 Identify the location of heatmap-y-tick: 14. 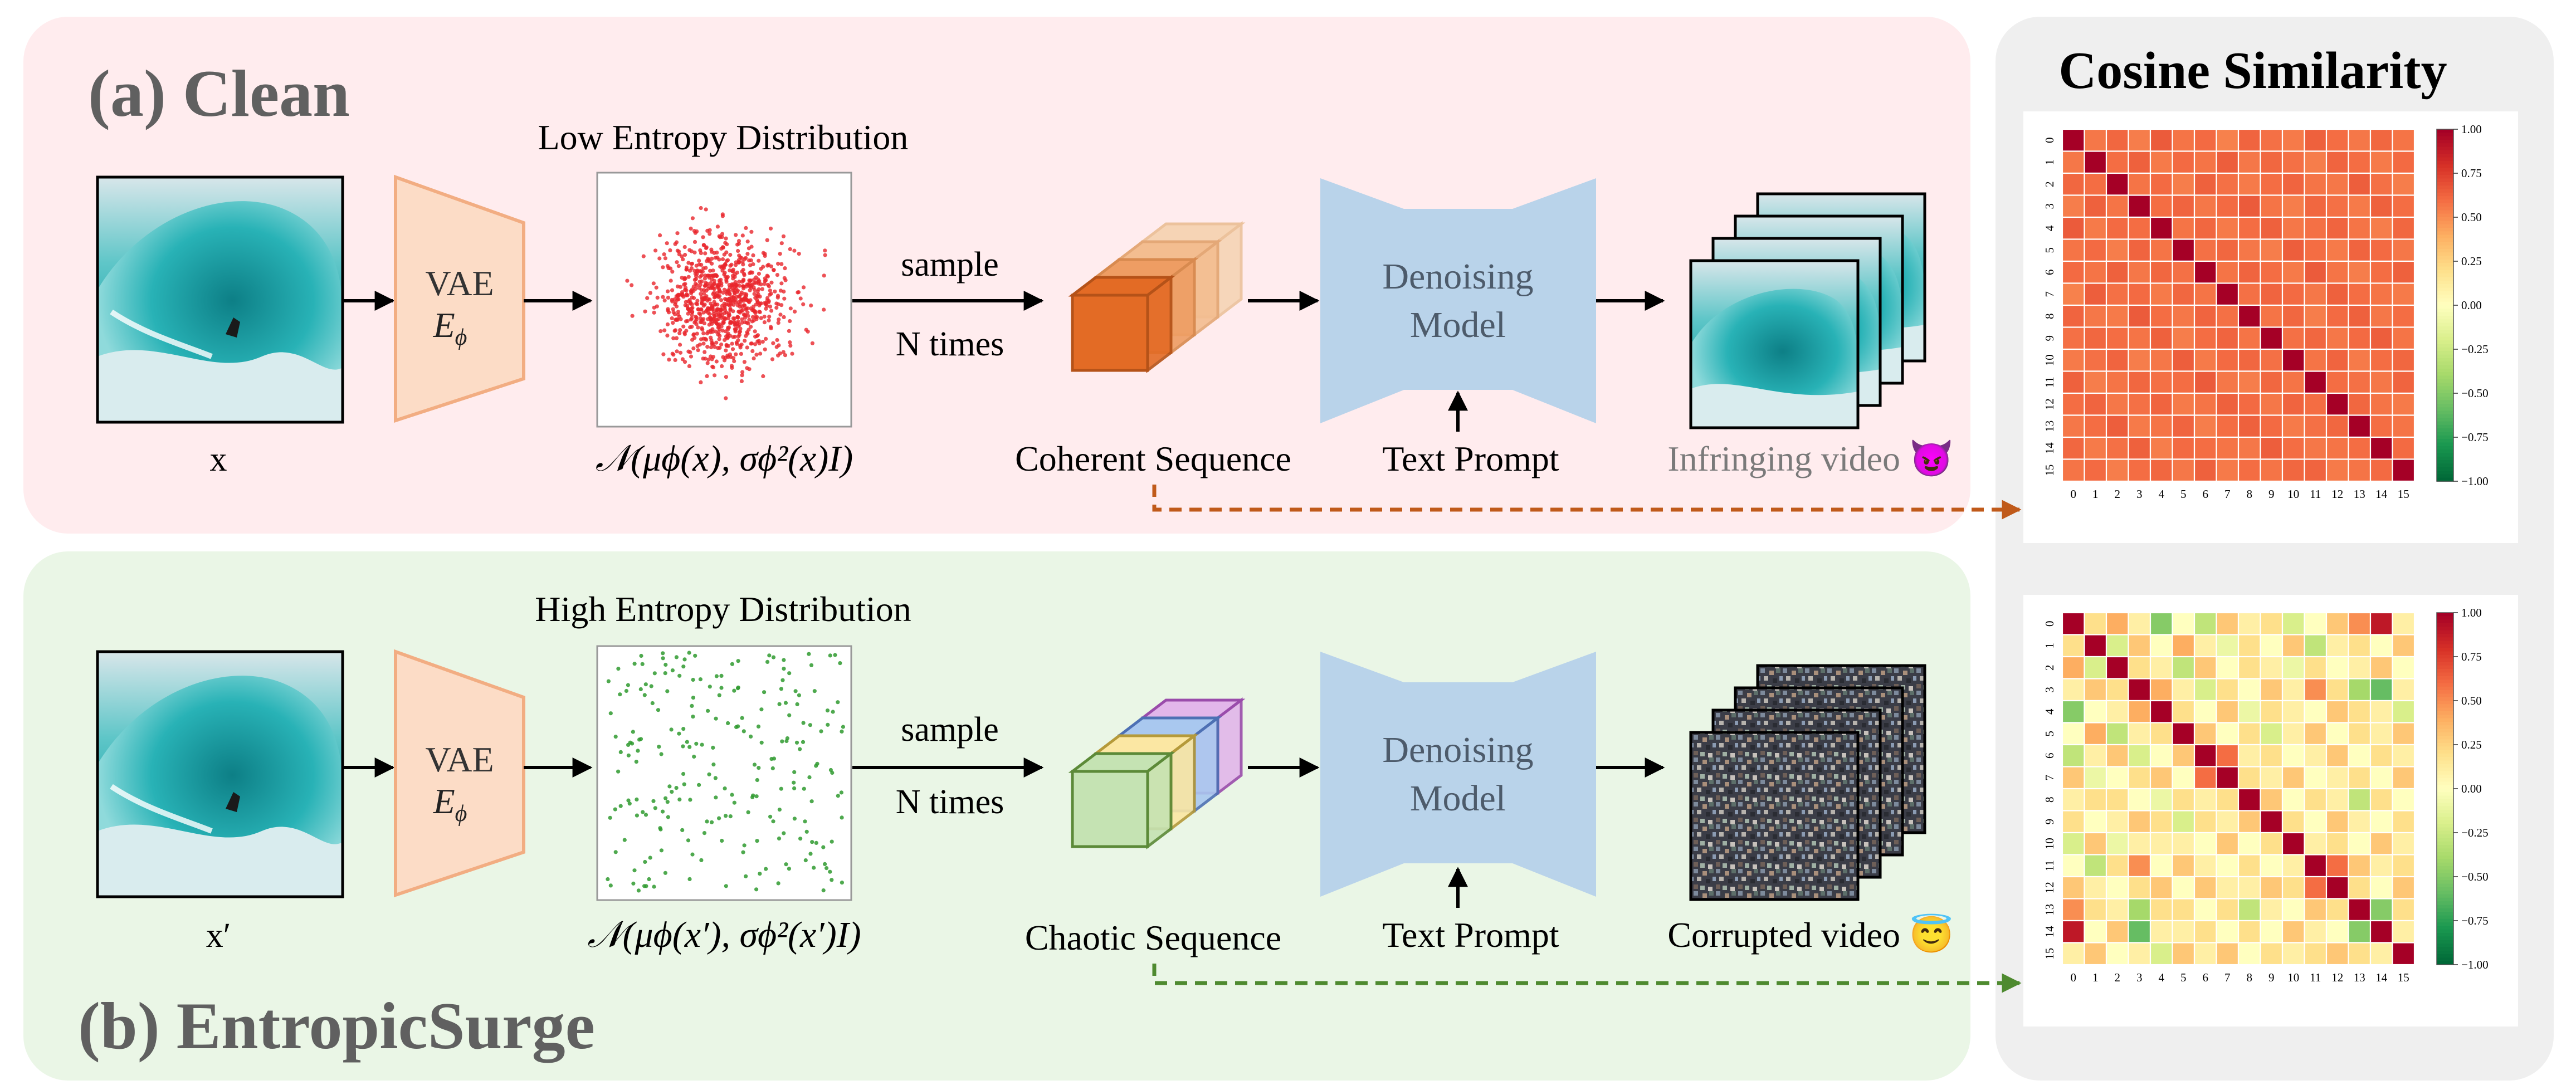
(2049, 932).